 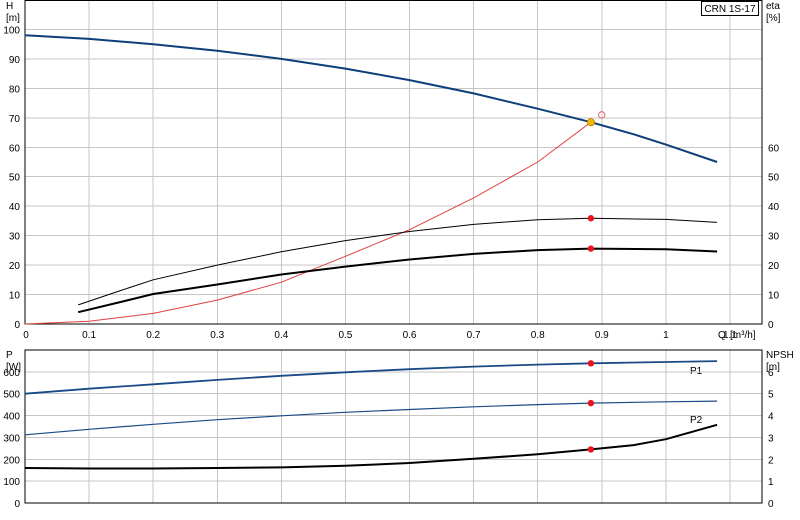 I want to click on power-tick-label: 400, so click(x=11, y=417).